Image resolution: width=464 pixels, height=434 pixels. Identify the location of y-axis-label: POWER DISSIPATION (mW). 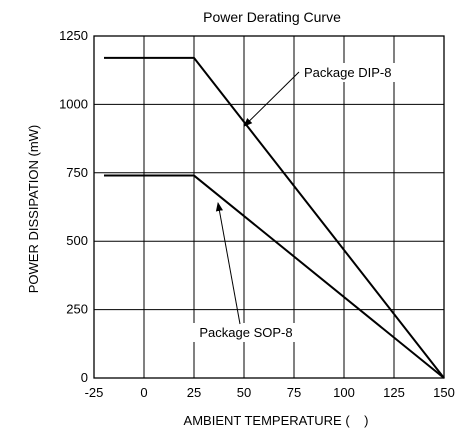
(33, 209).